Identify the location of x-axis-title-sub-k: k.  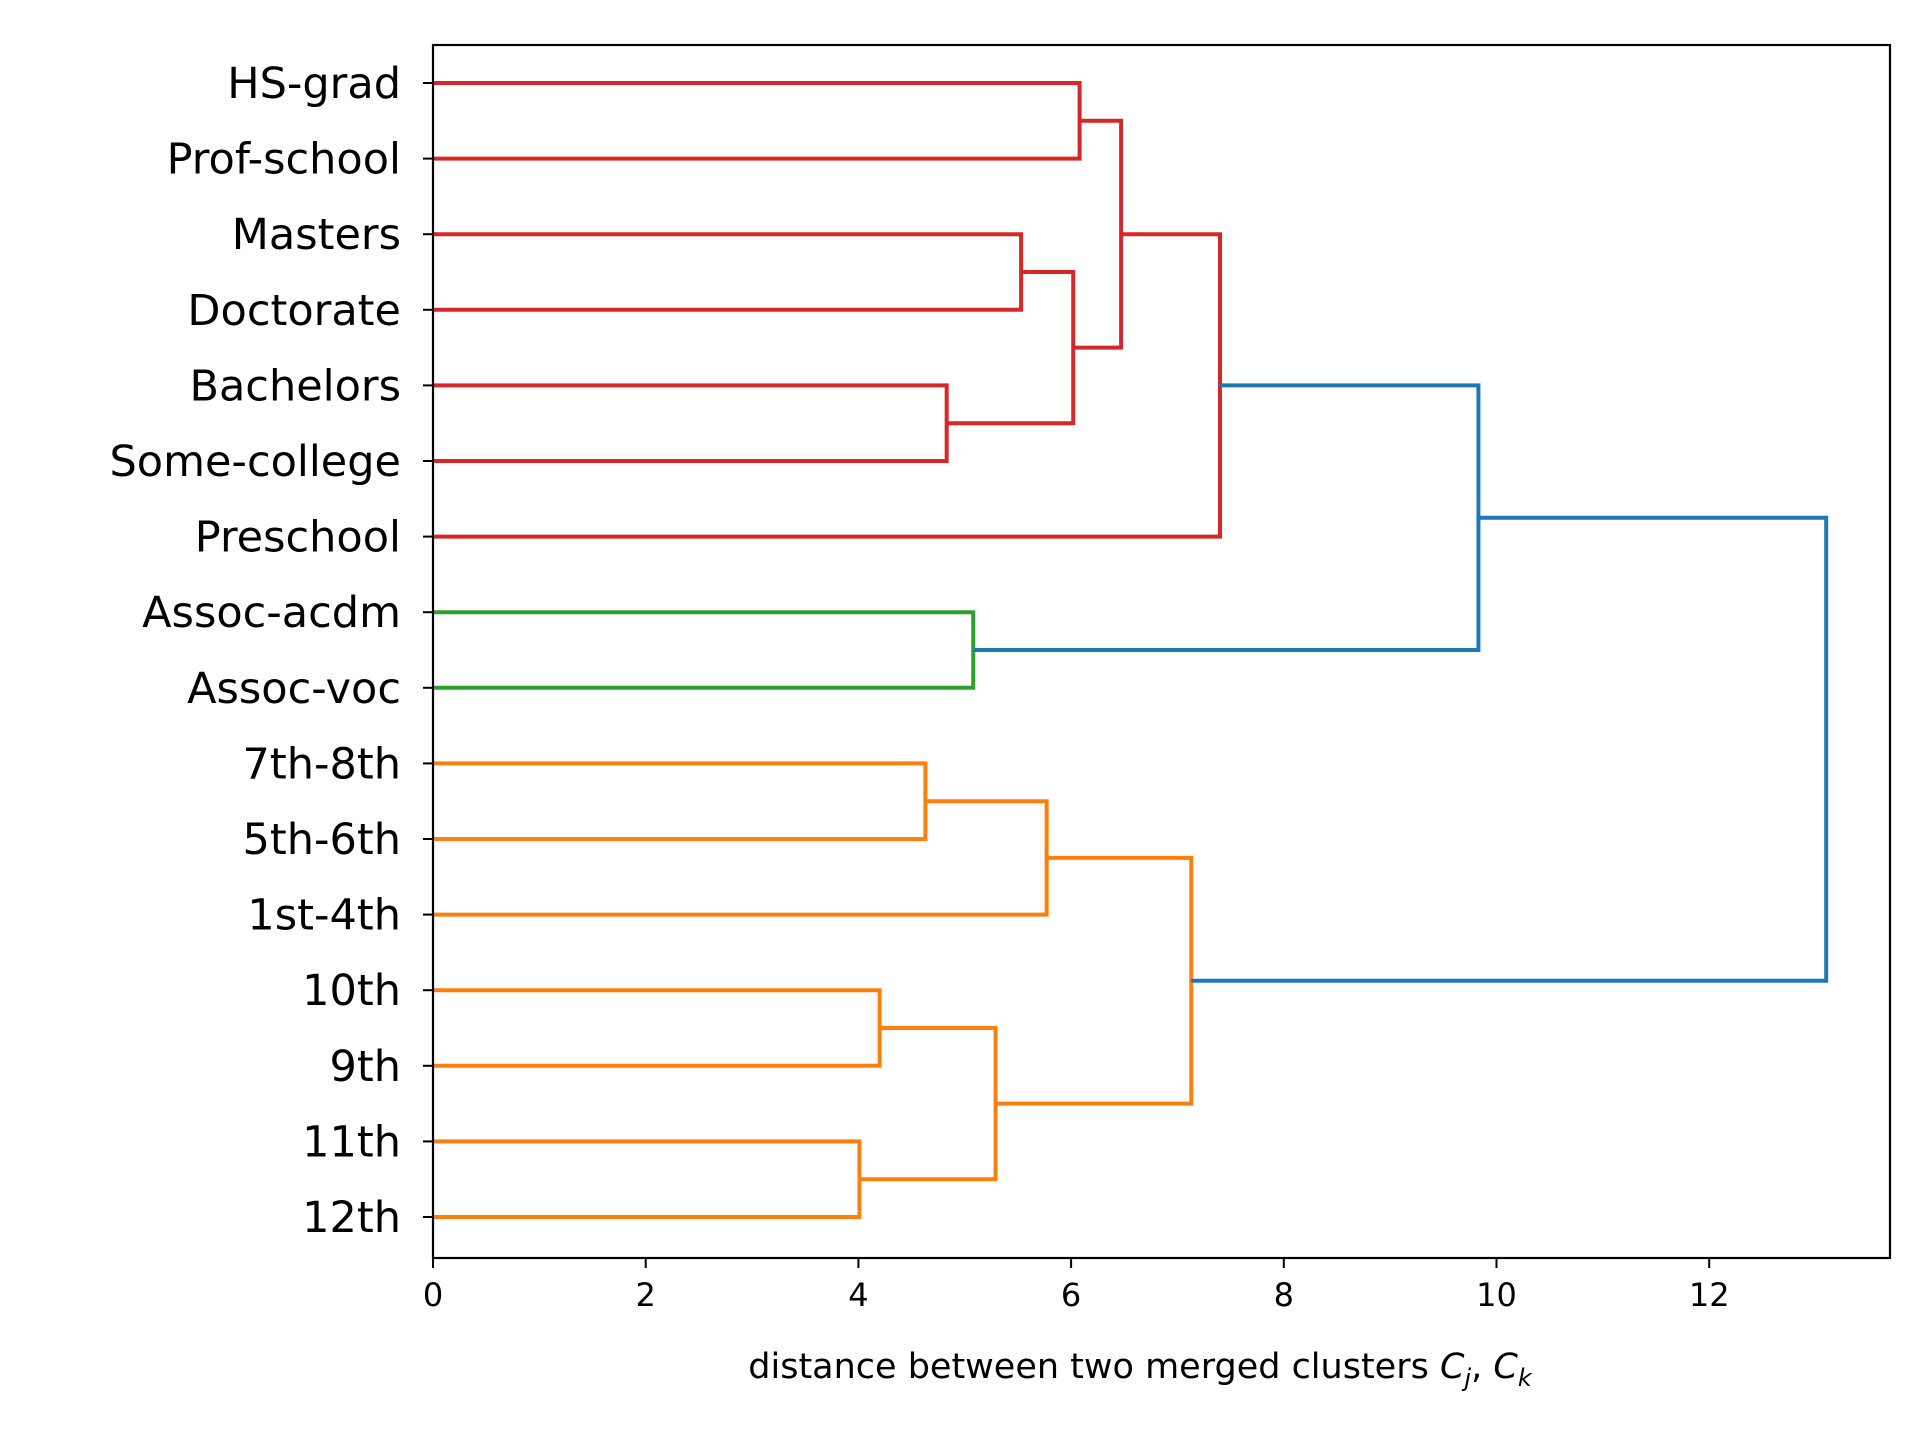
(1525, 1378).